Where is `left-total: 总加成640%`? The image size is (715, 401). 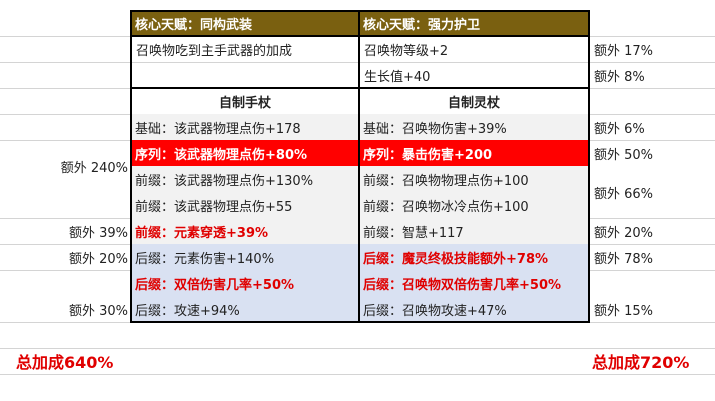
left-total: 总加成640% is located at coordinates (65, 362).